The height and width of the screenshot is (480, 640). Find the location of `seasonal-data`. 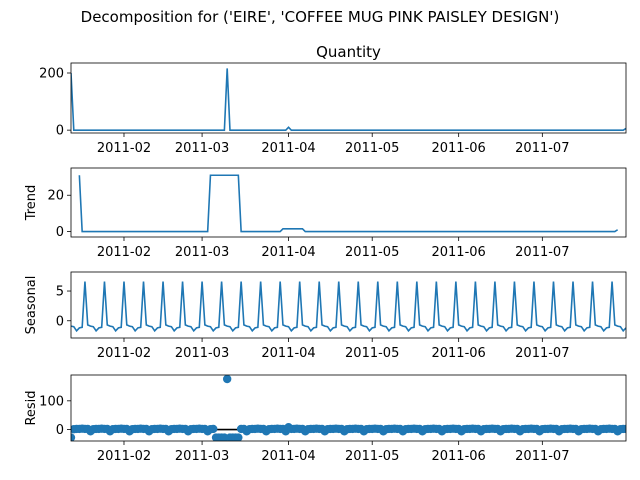

seasonal-data is located at coordinates (348, 307).